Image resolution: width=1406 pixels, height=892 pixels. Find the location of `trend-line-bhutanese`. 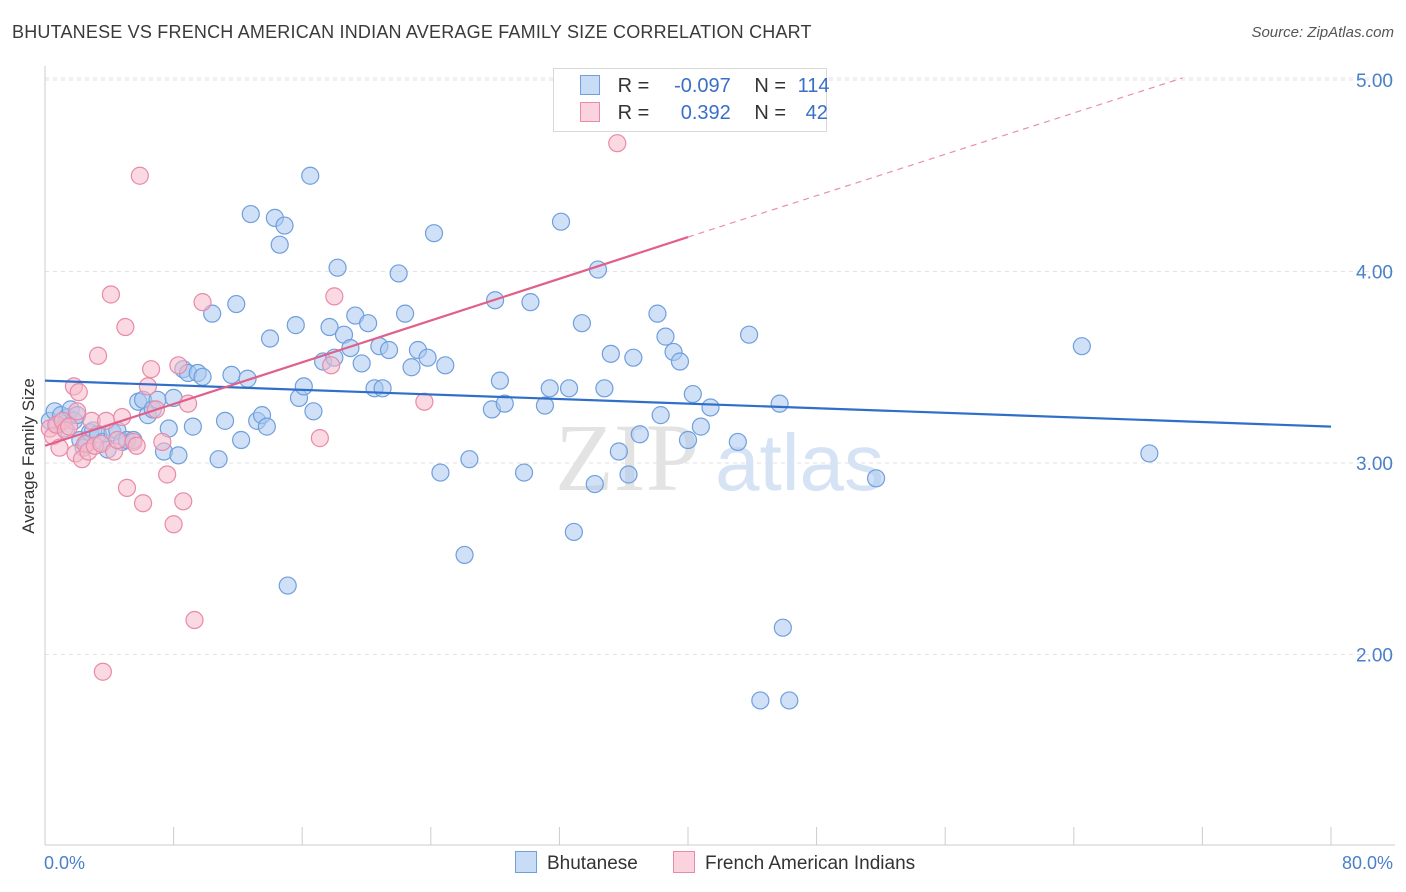

trend-line-bhutanese is located at coordinates (688, 403).